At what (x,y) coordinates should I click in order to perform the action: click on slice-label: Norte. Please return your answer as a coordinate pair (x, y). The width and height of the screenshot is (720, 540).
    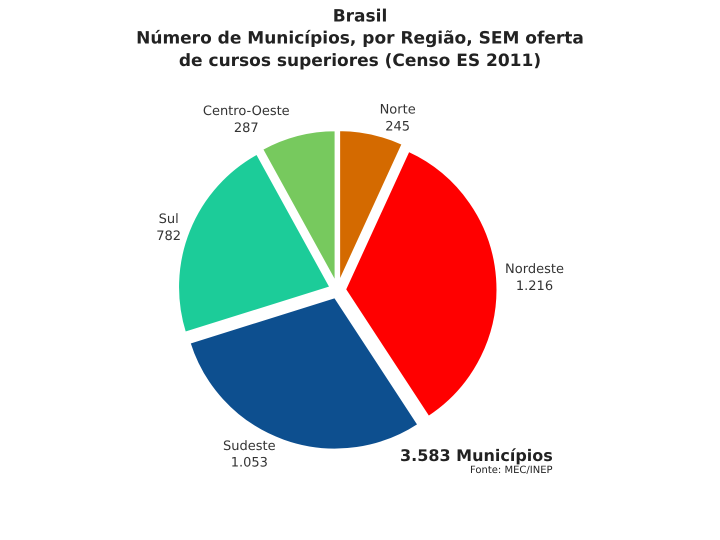
    Looking at the image, I should click on (398, 110).